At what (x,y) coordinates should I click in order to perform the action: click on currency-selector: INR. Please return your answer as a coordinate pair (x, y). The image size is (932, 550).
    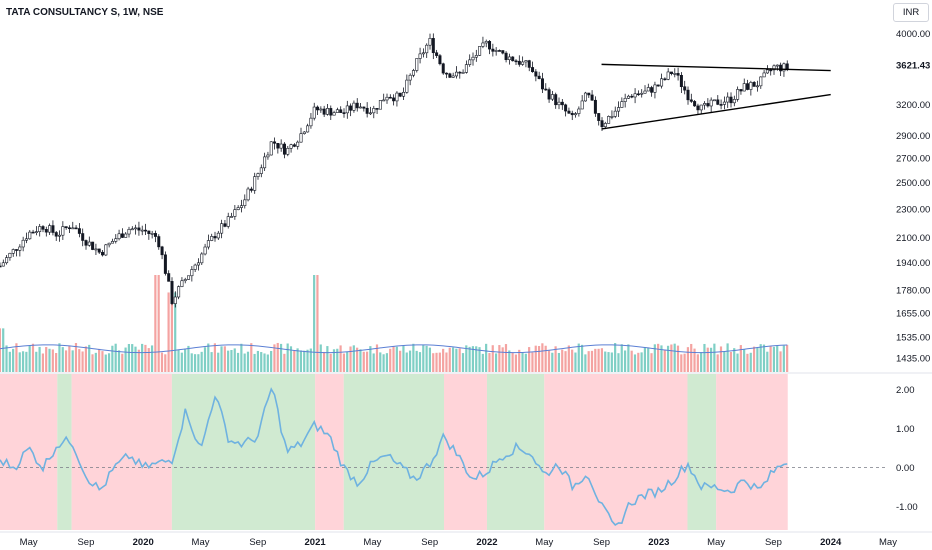
    Looking at the image, I should click on (911, 12).